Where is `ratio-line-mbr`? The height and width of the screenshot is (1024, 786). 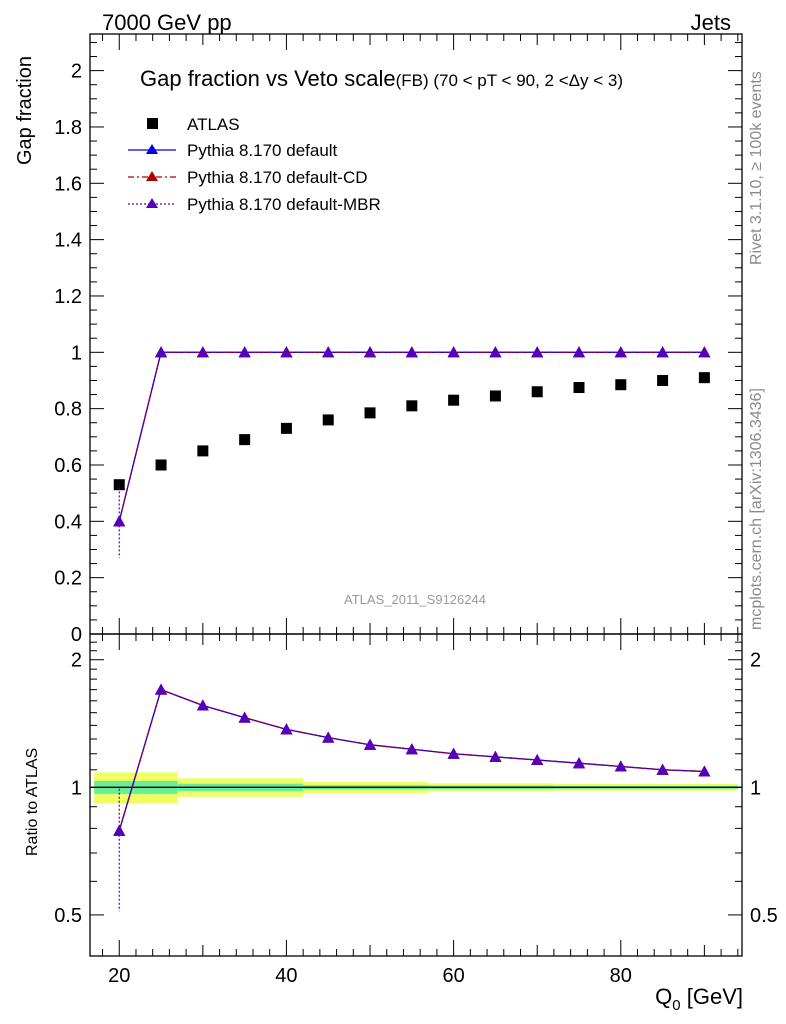 ratio-line-mbr is located at coordinates (411, 759).